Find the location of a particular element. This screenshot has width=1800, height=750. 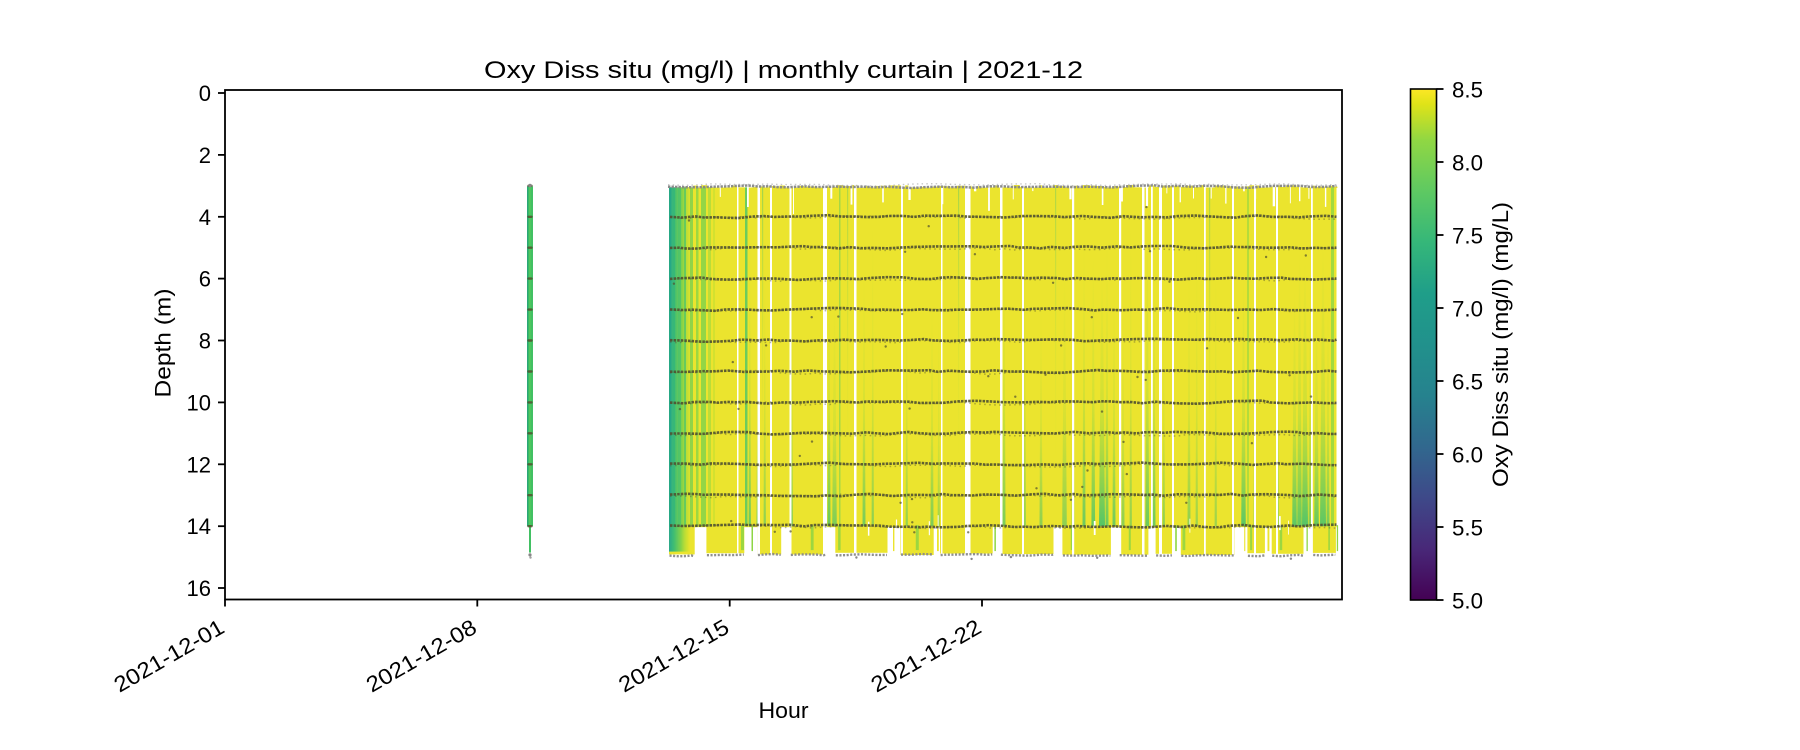

svg-text: 8.0 is located at coordinates (1467, 162).